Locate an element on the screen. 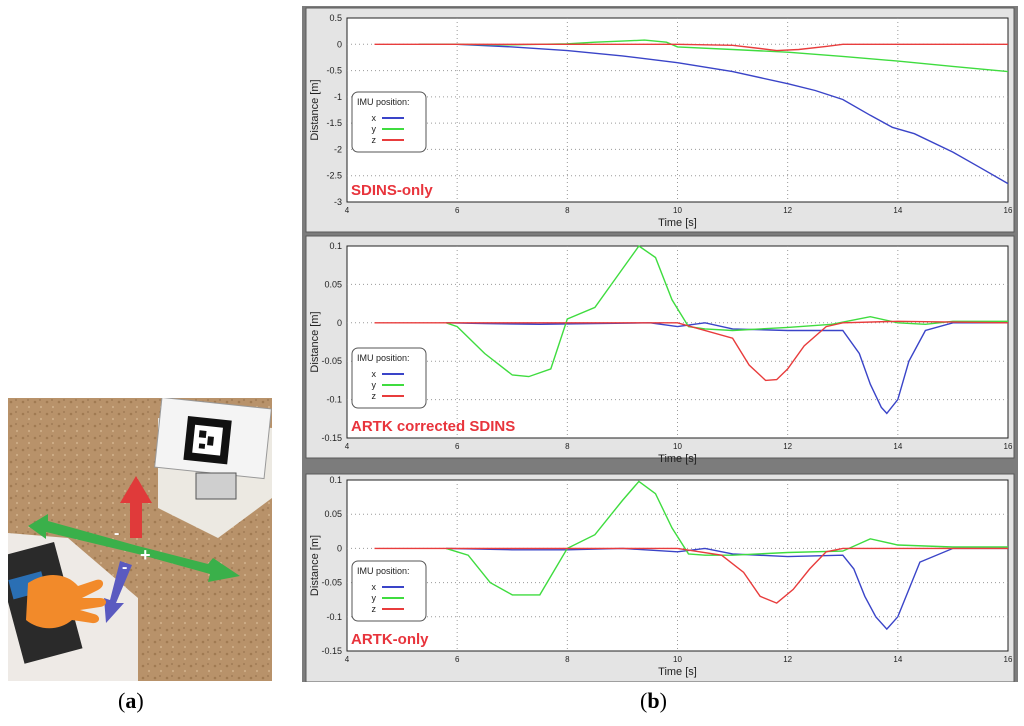 The height and width of the screenshot is (726, 1024). caption-b: (b) is located at coordinates (653, 701).